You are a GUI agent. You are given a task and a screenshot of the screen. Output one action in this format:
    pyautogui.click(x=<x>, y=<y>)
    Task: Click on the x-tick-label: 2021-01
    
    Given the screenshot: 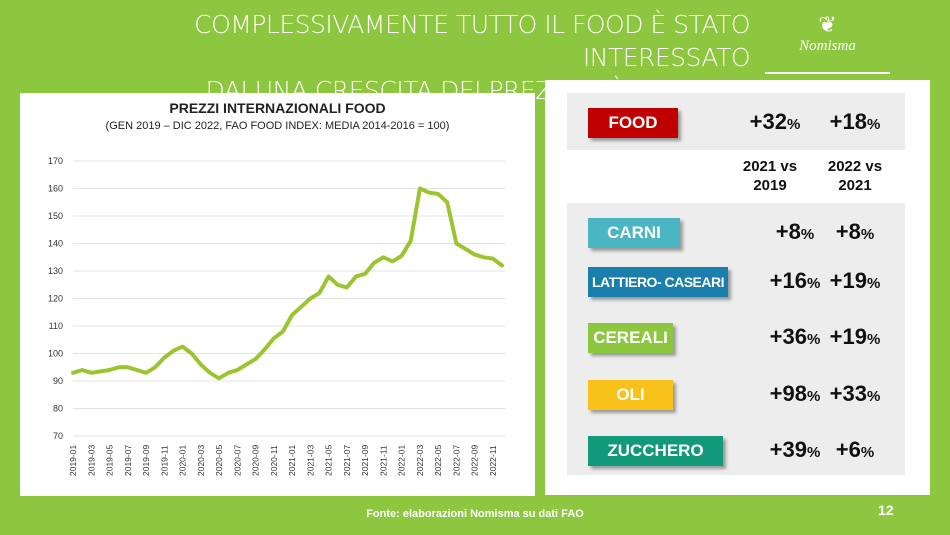 What is the action you would take?
    pyautogui.click(x=292, y=460)
    